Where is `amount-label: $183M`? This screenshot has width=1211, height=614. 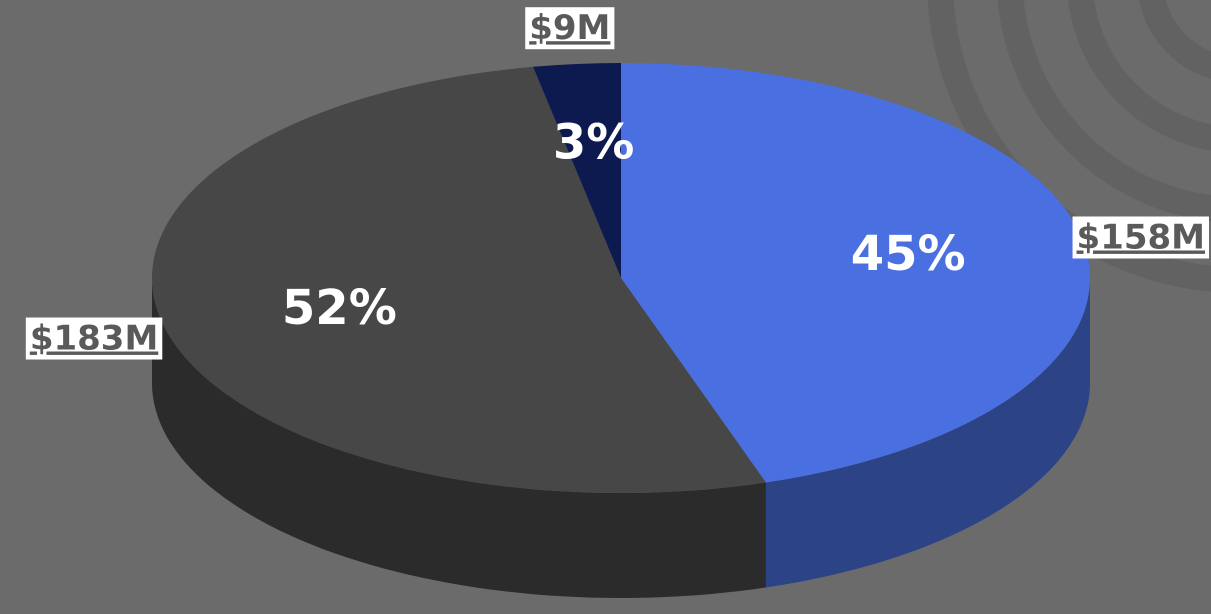 amount-label: $183M is located at coordinates (94, 338).